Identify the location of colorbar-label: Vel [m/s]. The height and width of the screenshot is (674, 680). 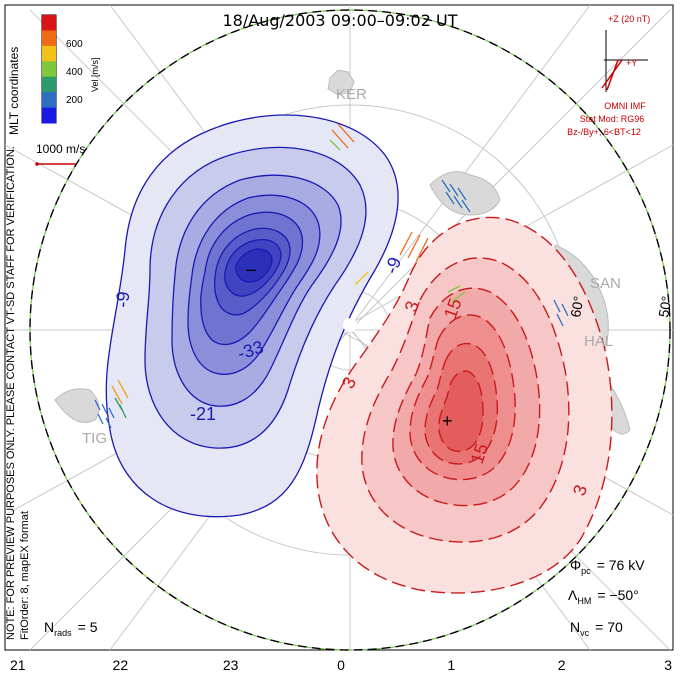
(95, 74).